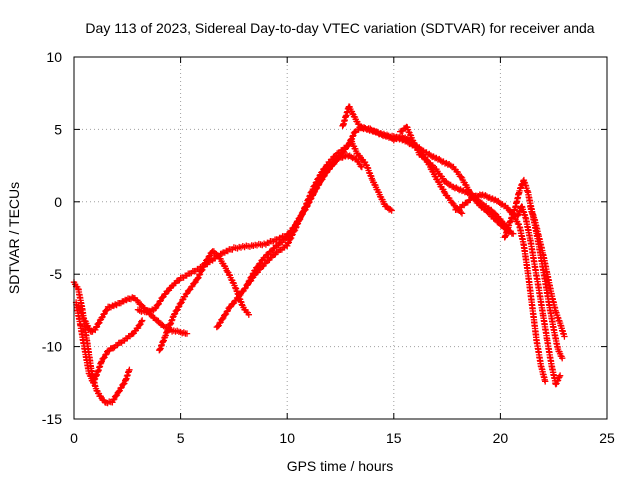  Describe the element at coordinates (340, 466) in the screenshot. I see `x-axis-label: GPS time / hours` at that location.